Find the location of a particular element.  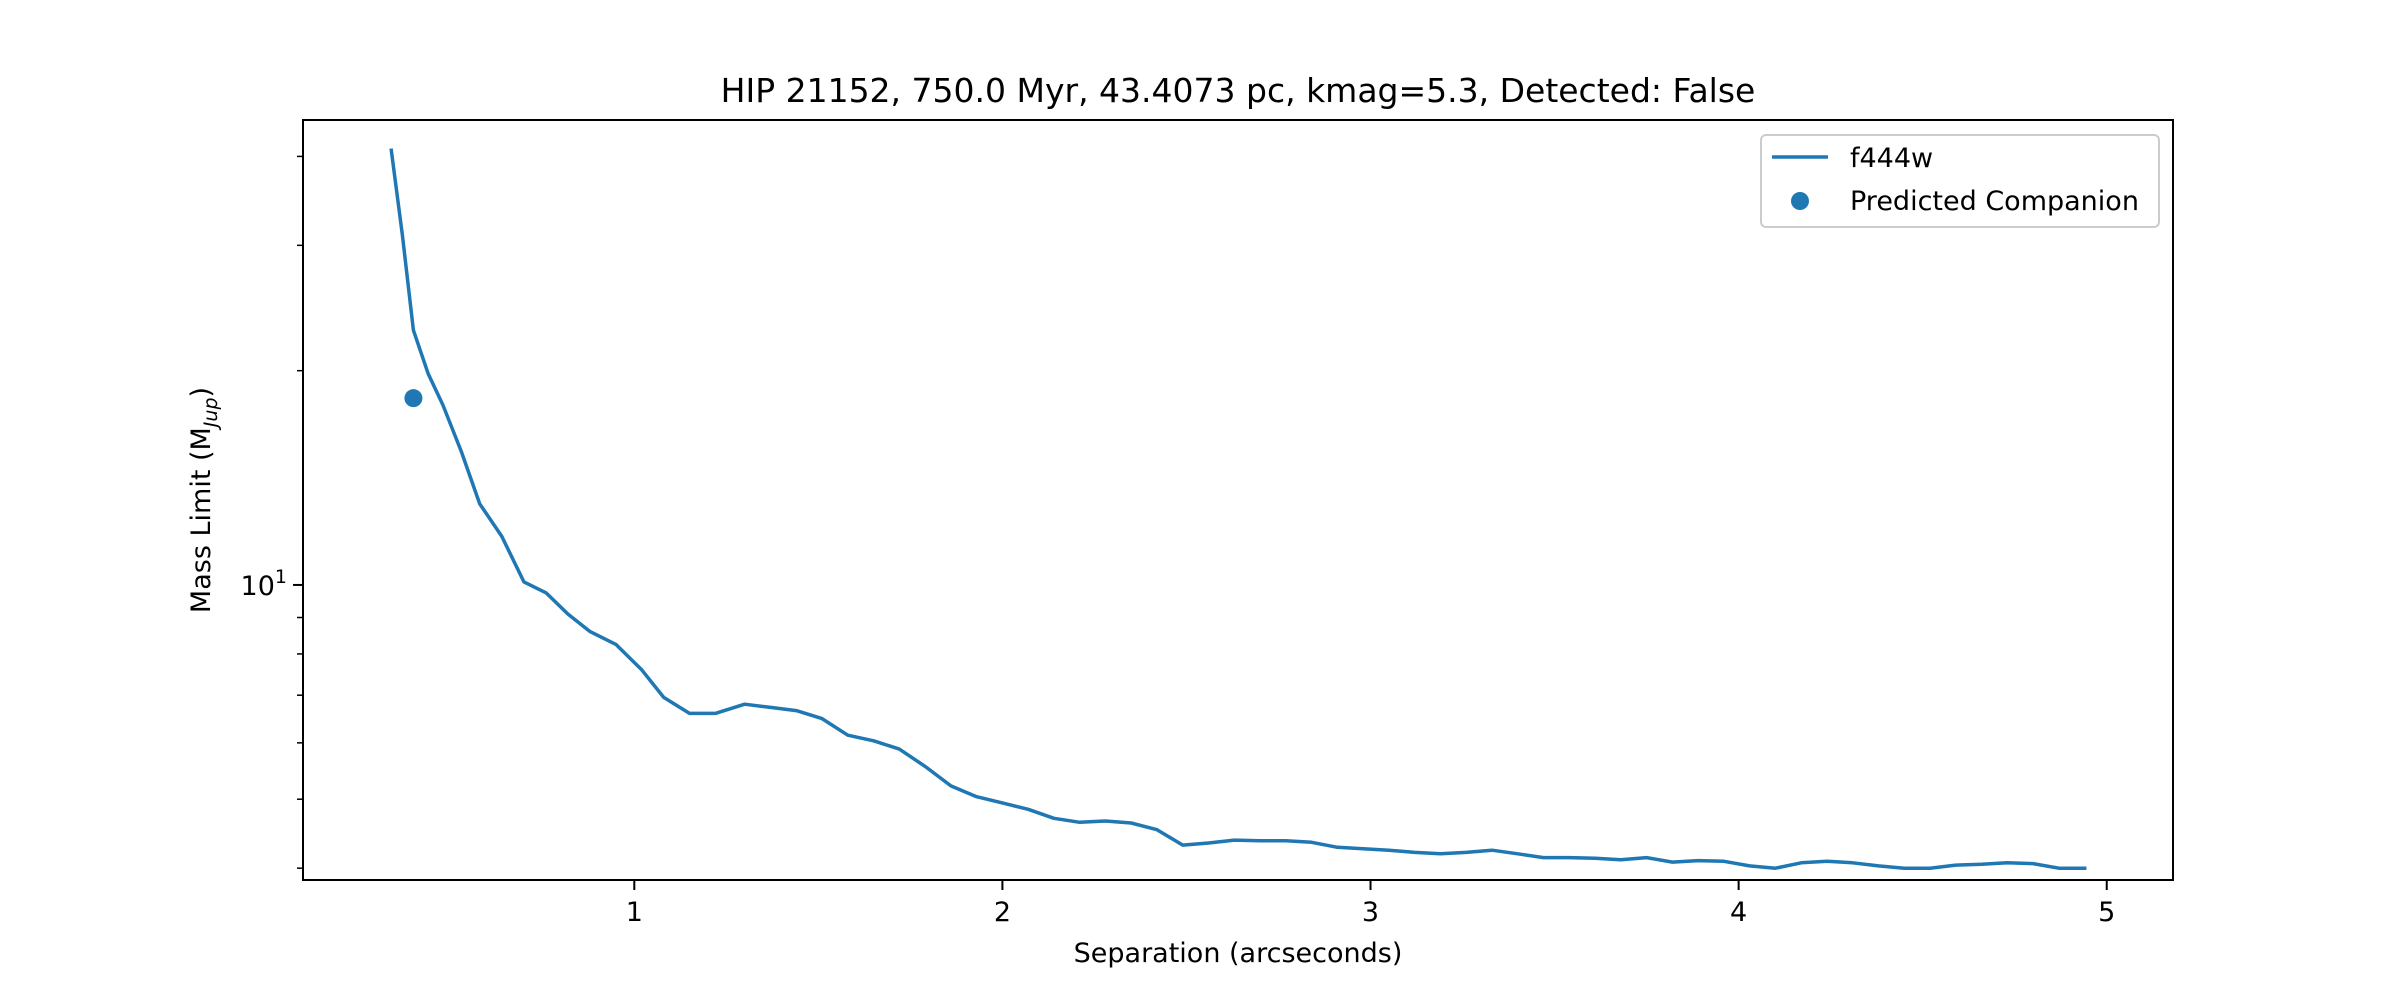

legend-marker-swatch is located at coordinates (1800, 201).